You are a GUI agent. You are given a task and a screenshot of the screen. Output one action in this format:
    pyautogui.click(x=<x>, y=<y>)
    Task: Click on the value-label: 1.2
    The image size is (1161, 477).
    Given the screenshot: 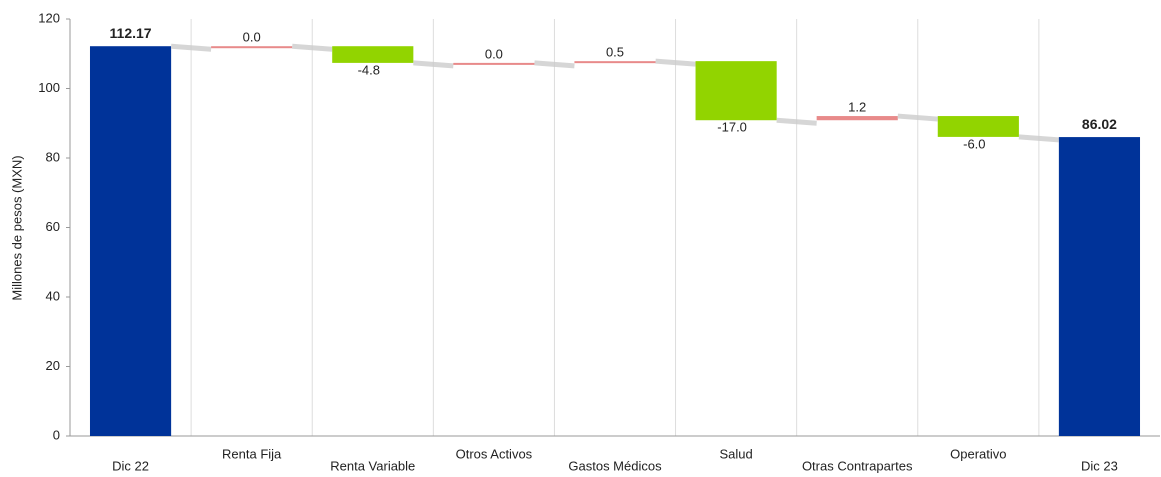 What is the action you would take?
    pyautogui.click(x=857, y=106)
    